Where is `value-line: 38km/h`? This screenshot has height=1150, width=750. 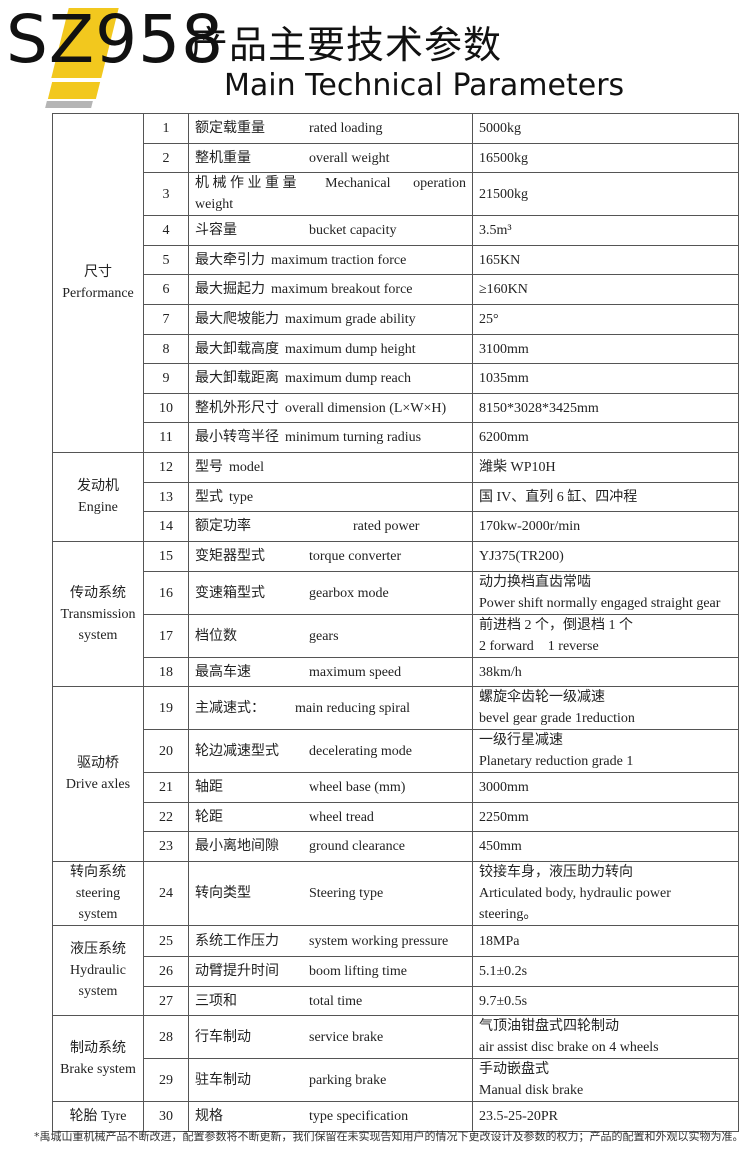 value-line: 38km/h is located at coordinates (500, 672).